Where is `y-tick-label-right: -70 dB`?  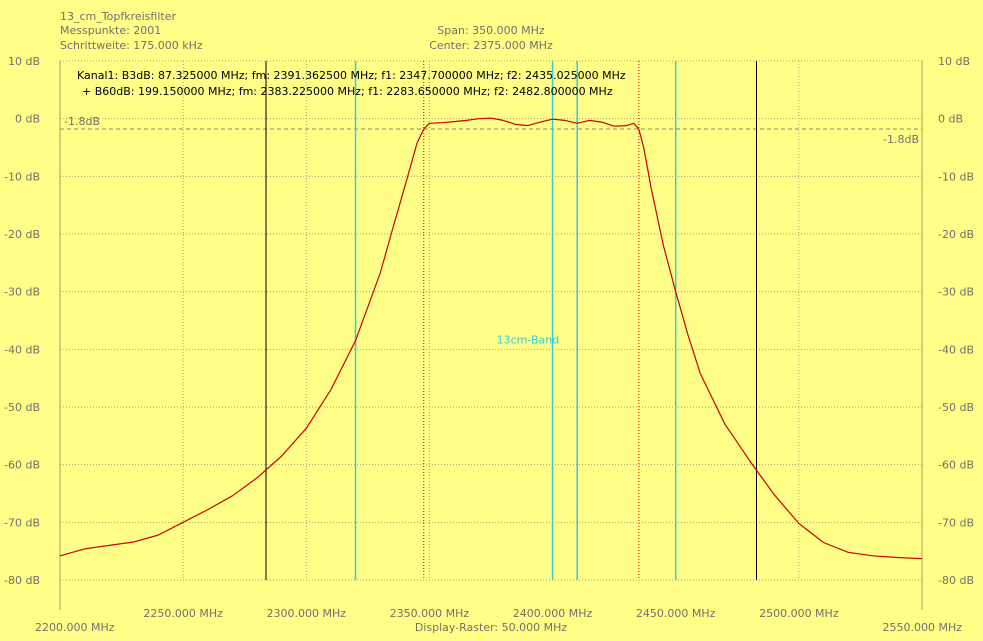 y-tick-label-right: -70 dB is located at coordinates (956, 522).